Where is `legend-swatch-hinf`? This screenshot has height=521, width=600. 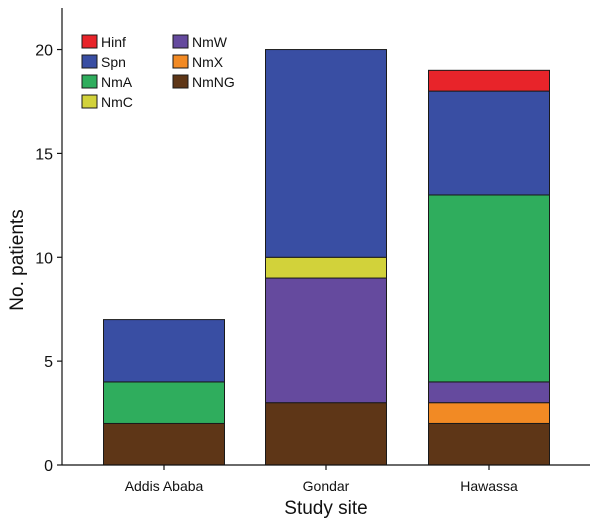
legend-swatch-hinf is located at coordinates (89, 41).